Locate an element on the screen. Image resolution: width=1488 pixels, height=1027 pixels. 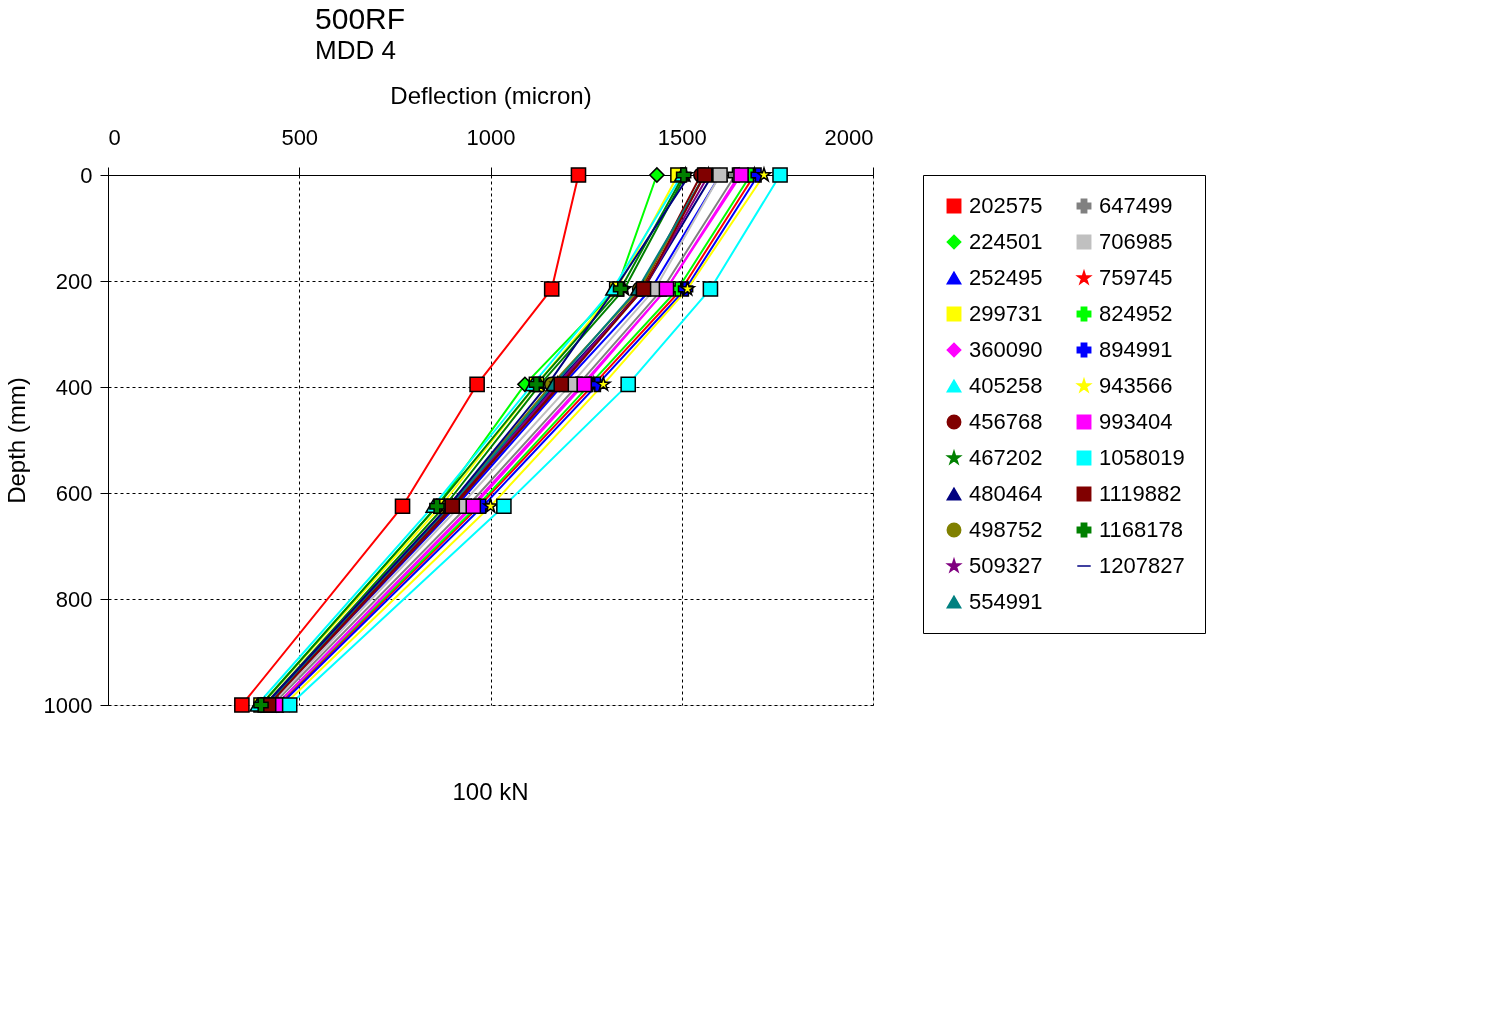
x-tick-label: 2000 is located at coordinates (849, 137).